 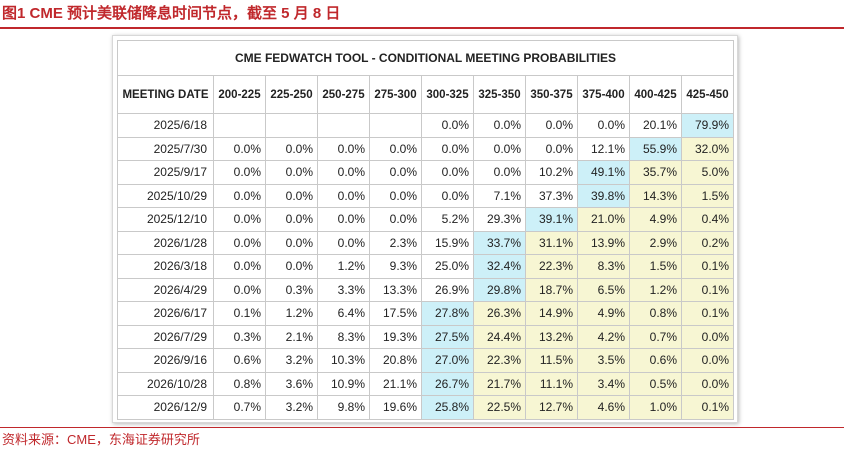 I want to click on column-header-rate-range: 200-225, so click(x=239, y=94).